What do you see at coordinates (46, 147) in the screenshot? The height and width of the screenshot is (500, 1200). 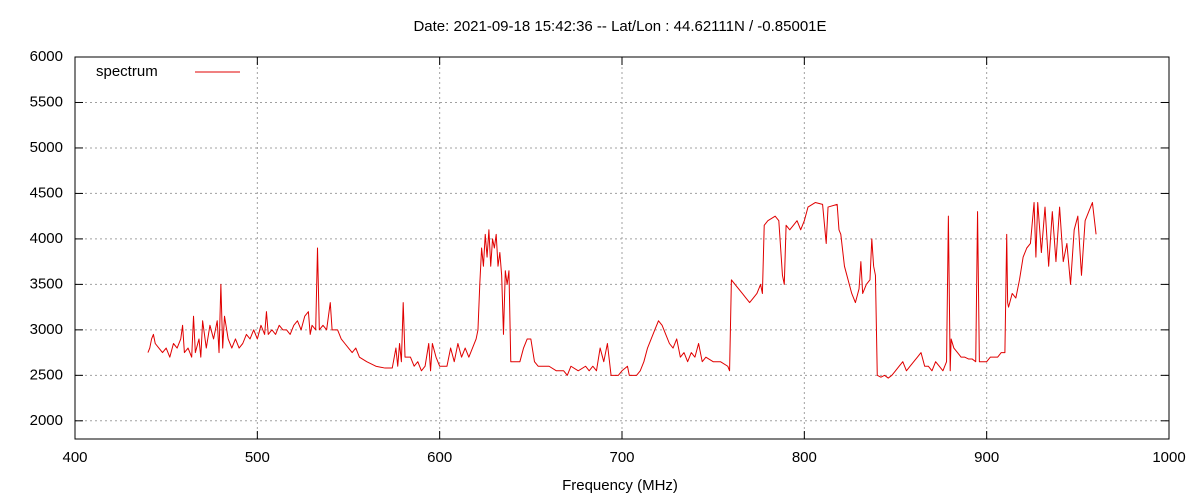 I see `y-tick-label: 5000` at bounding box center [46, 147].